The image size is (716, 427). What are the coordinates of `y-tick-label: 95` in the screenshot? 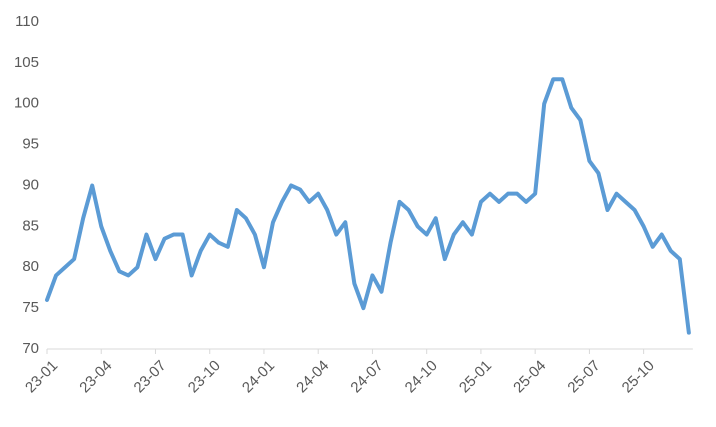 It's located at (30, 144).